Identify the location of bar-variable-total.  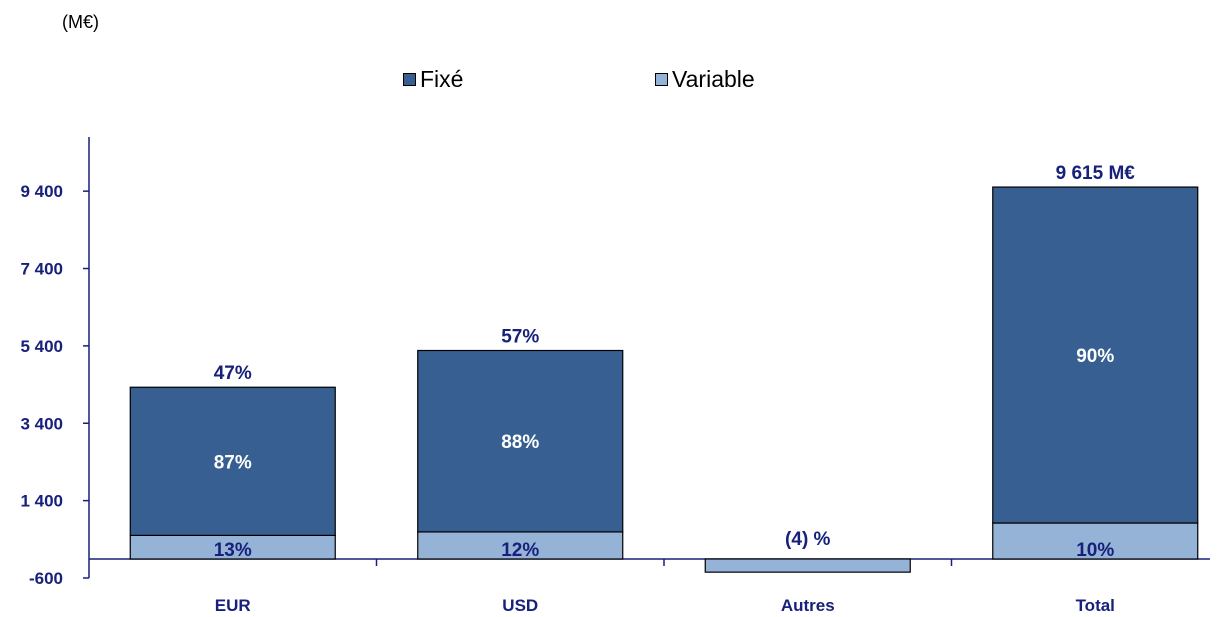
(1095, 541).